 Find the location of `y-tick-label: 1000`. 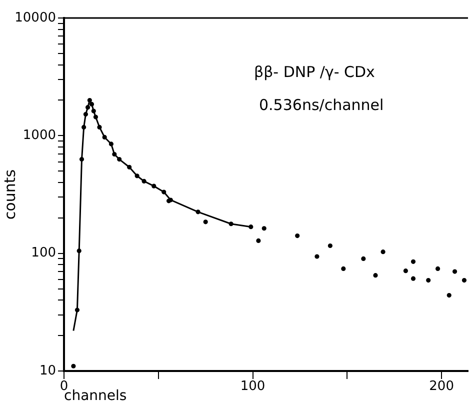

y-tick-label: 1000 is located at coordinates (39, 136).